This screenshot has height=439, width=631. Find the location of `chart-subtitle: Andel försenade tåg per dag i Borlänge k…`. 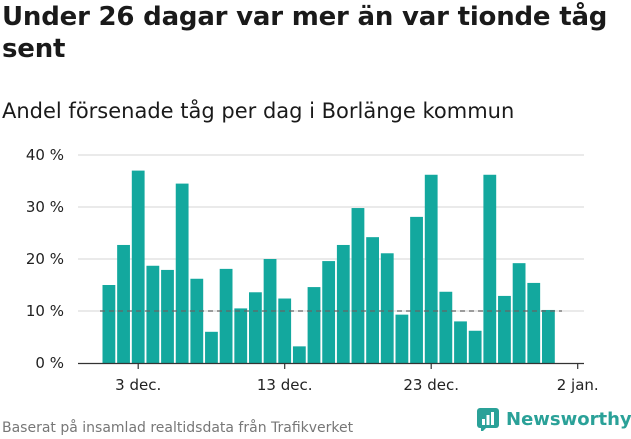

chart-subtitle: Andel försenade tåg per dag i Borlänge k… is located at coordinates (258, 111).